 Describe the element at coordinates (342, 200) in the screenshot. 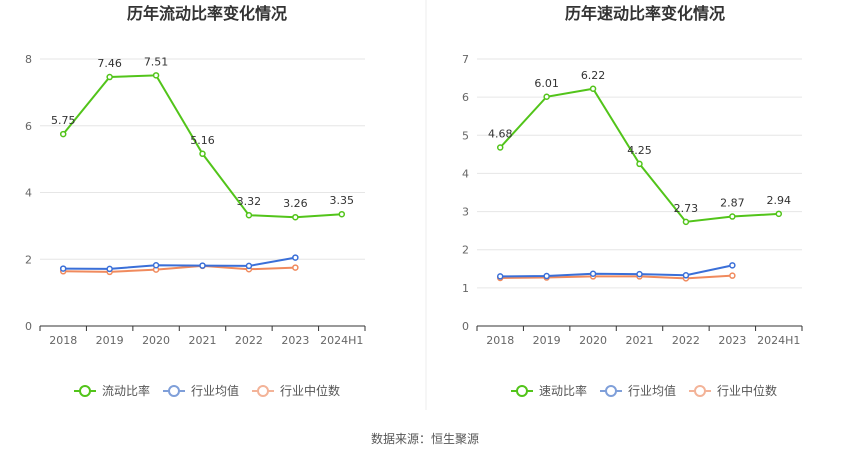

I see `data-label: 3.35` at that location.